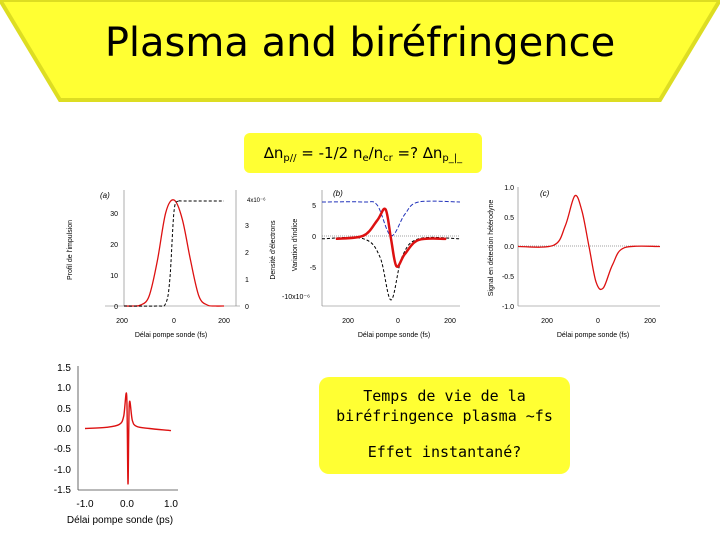 The height and width of the screenshot is (540, 720). What do you see at coordinates (509, 188) in the screenshot?
I see `ytick-c-0: 1.0` at bounding box center [509, 188].